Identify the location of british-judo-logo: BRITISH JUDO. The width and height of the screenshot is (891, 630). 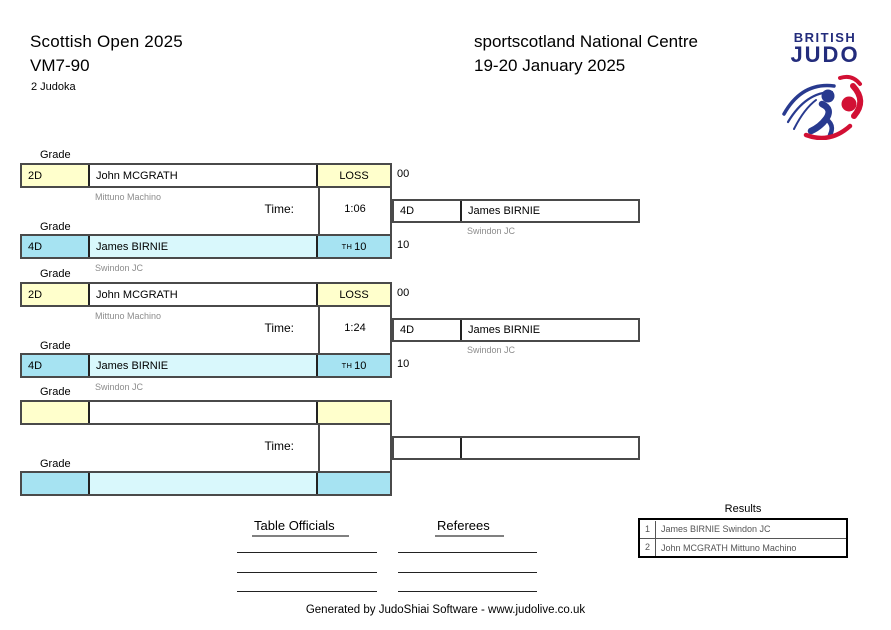
(825, 87).